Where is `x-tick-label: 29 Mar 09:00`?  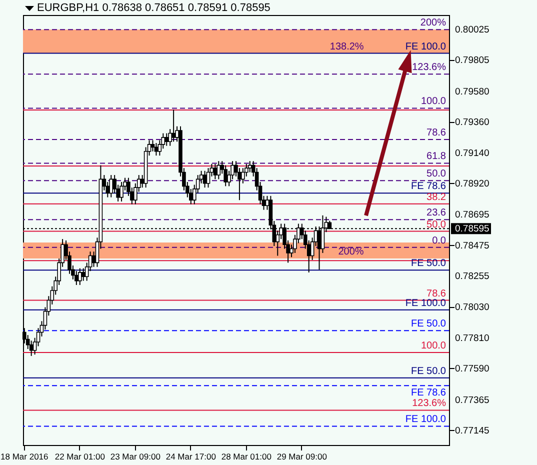 x-tick-label: 29 Mar 09:00 is located at coordinates (302, 457).